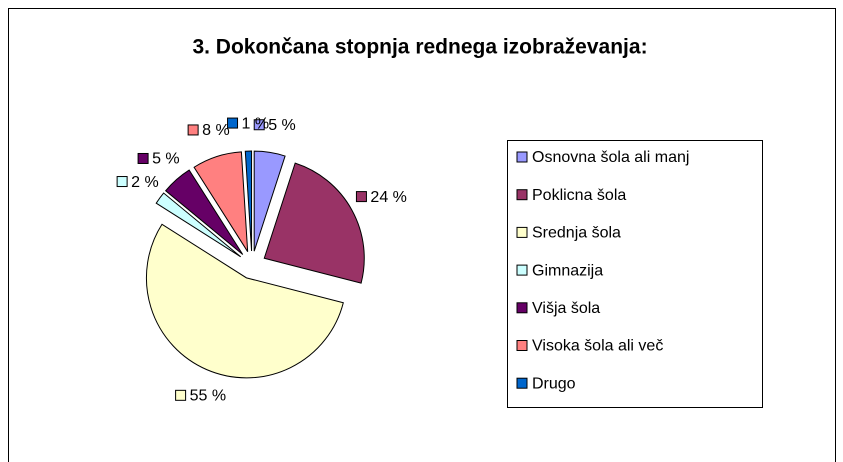 This screenshot has width=843, height=462. What do you see at coordinates (567, 270) in the screenshot?
I see `legend-label: Gimnazija` at bounding box center [567, 270].